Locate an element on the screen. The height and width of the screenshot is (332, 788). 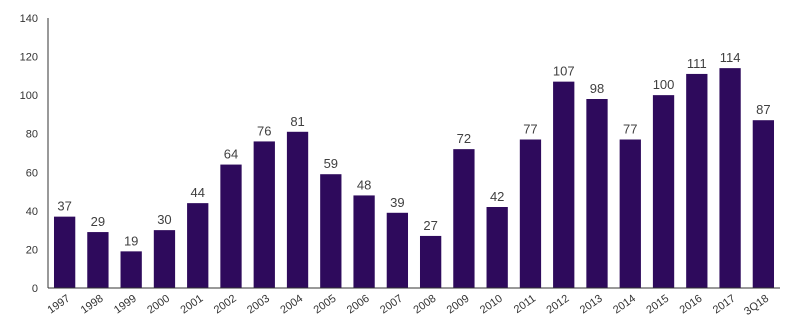
bar-2007 is located at coordinates (397, 250).